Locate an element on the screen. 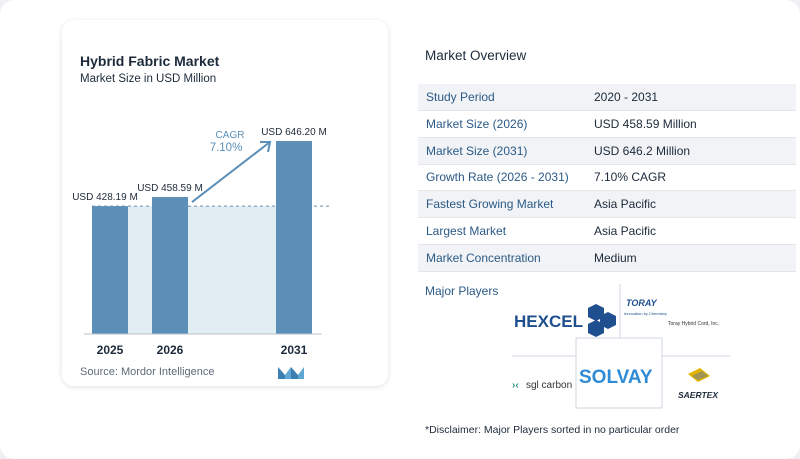 This screenshot has width=800, height=459. overview-row: Study Period 2020 - 2031 is located at coordinates (607, 97).